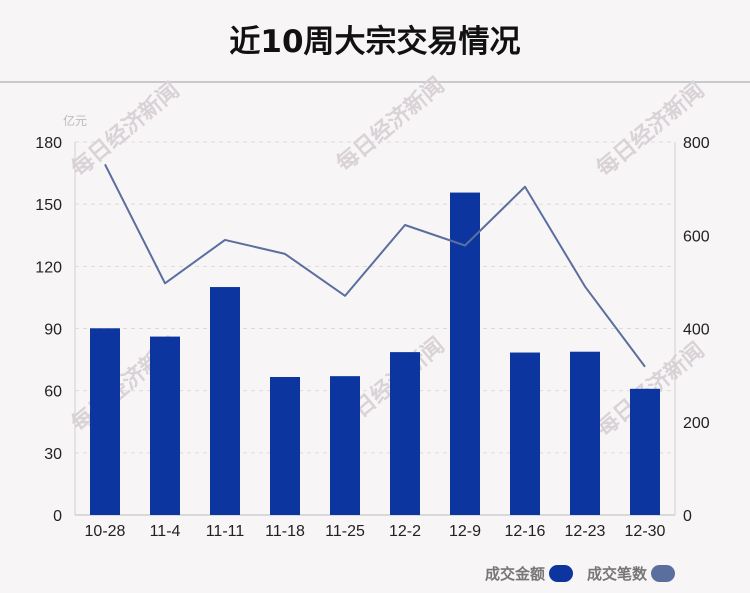 The height and width of the screenshot is (593, 750). Describe the element at coordinates (75, 120) in the screenshot. I see `y-left-unit: 亿元` at that location.